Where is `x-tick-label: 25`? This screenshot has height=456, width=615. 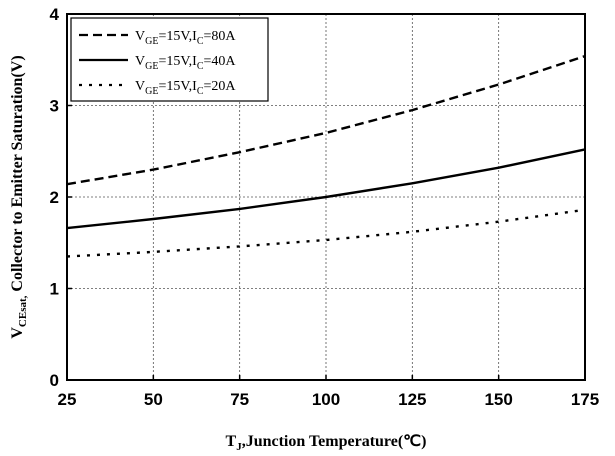
x-tick-label: 25 is located at coordinates (67, 399).